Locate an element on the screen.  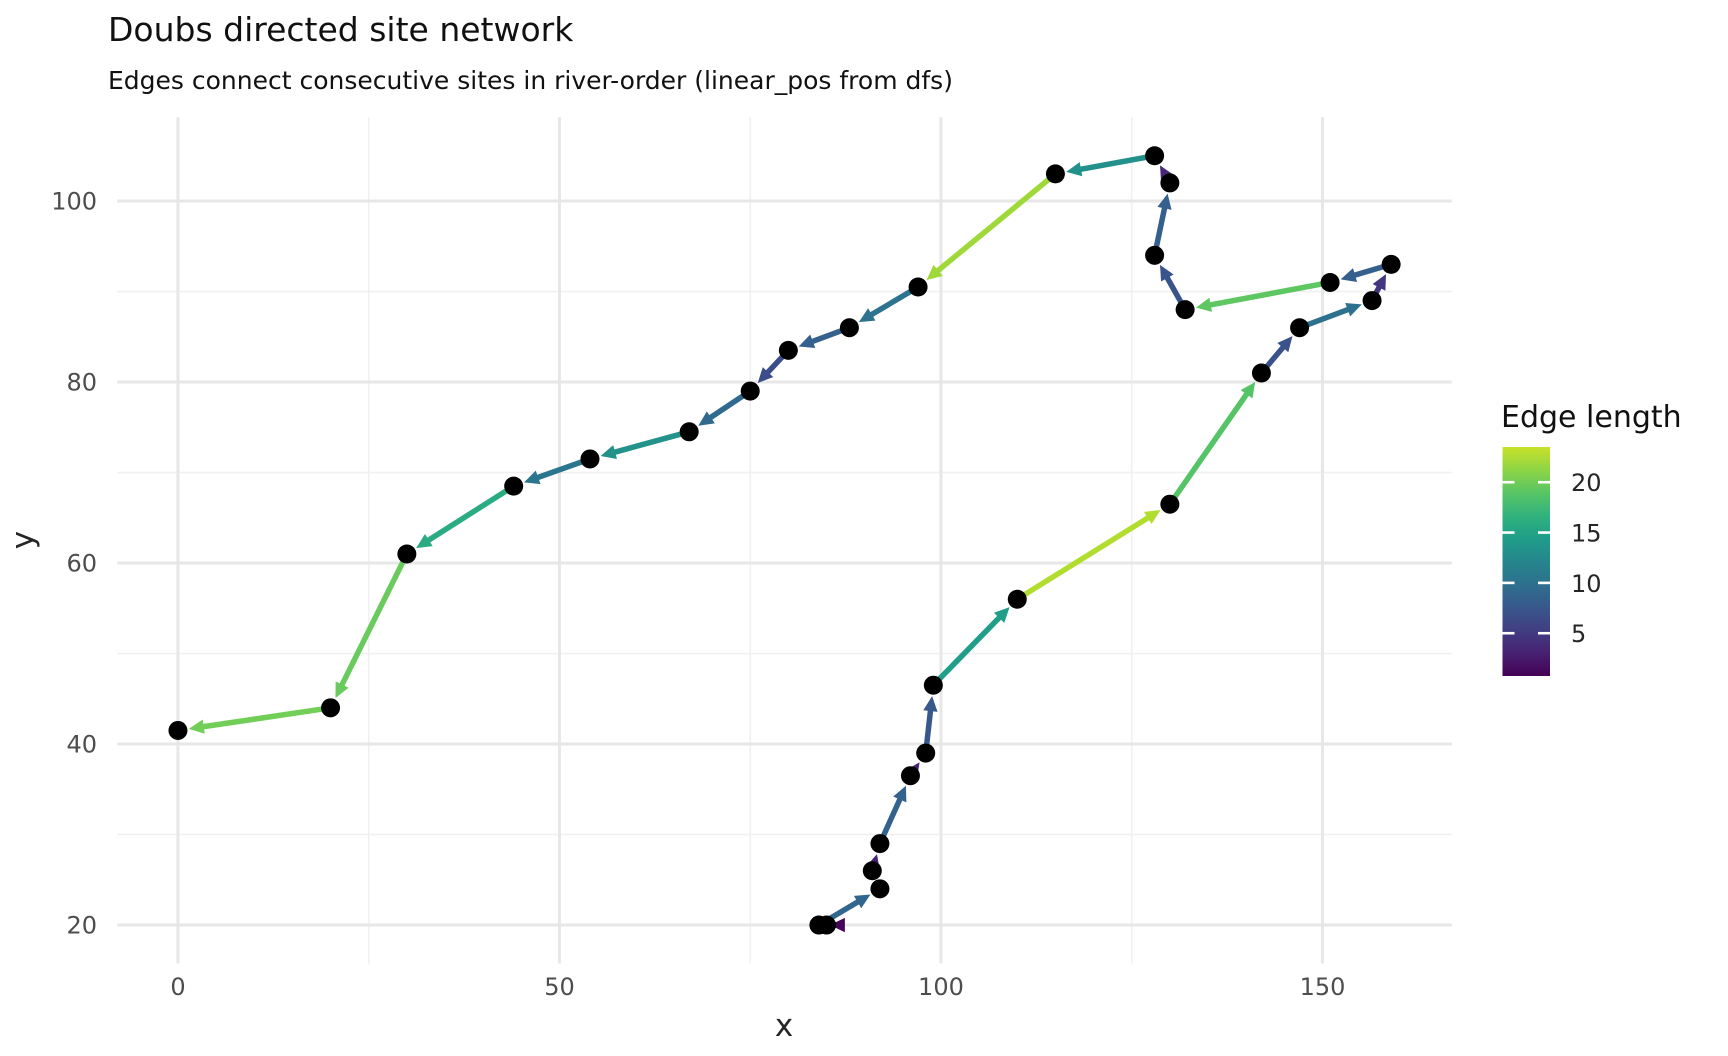
y-tick-label: 20 is located at coordinates (81, 926).